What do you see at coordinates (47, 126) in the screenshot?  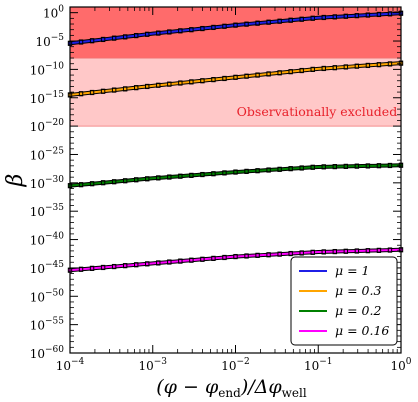 I see `y-tick-label-4: 10−20` at bounding box center [47, 126].